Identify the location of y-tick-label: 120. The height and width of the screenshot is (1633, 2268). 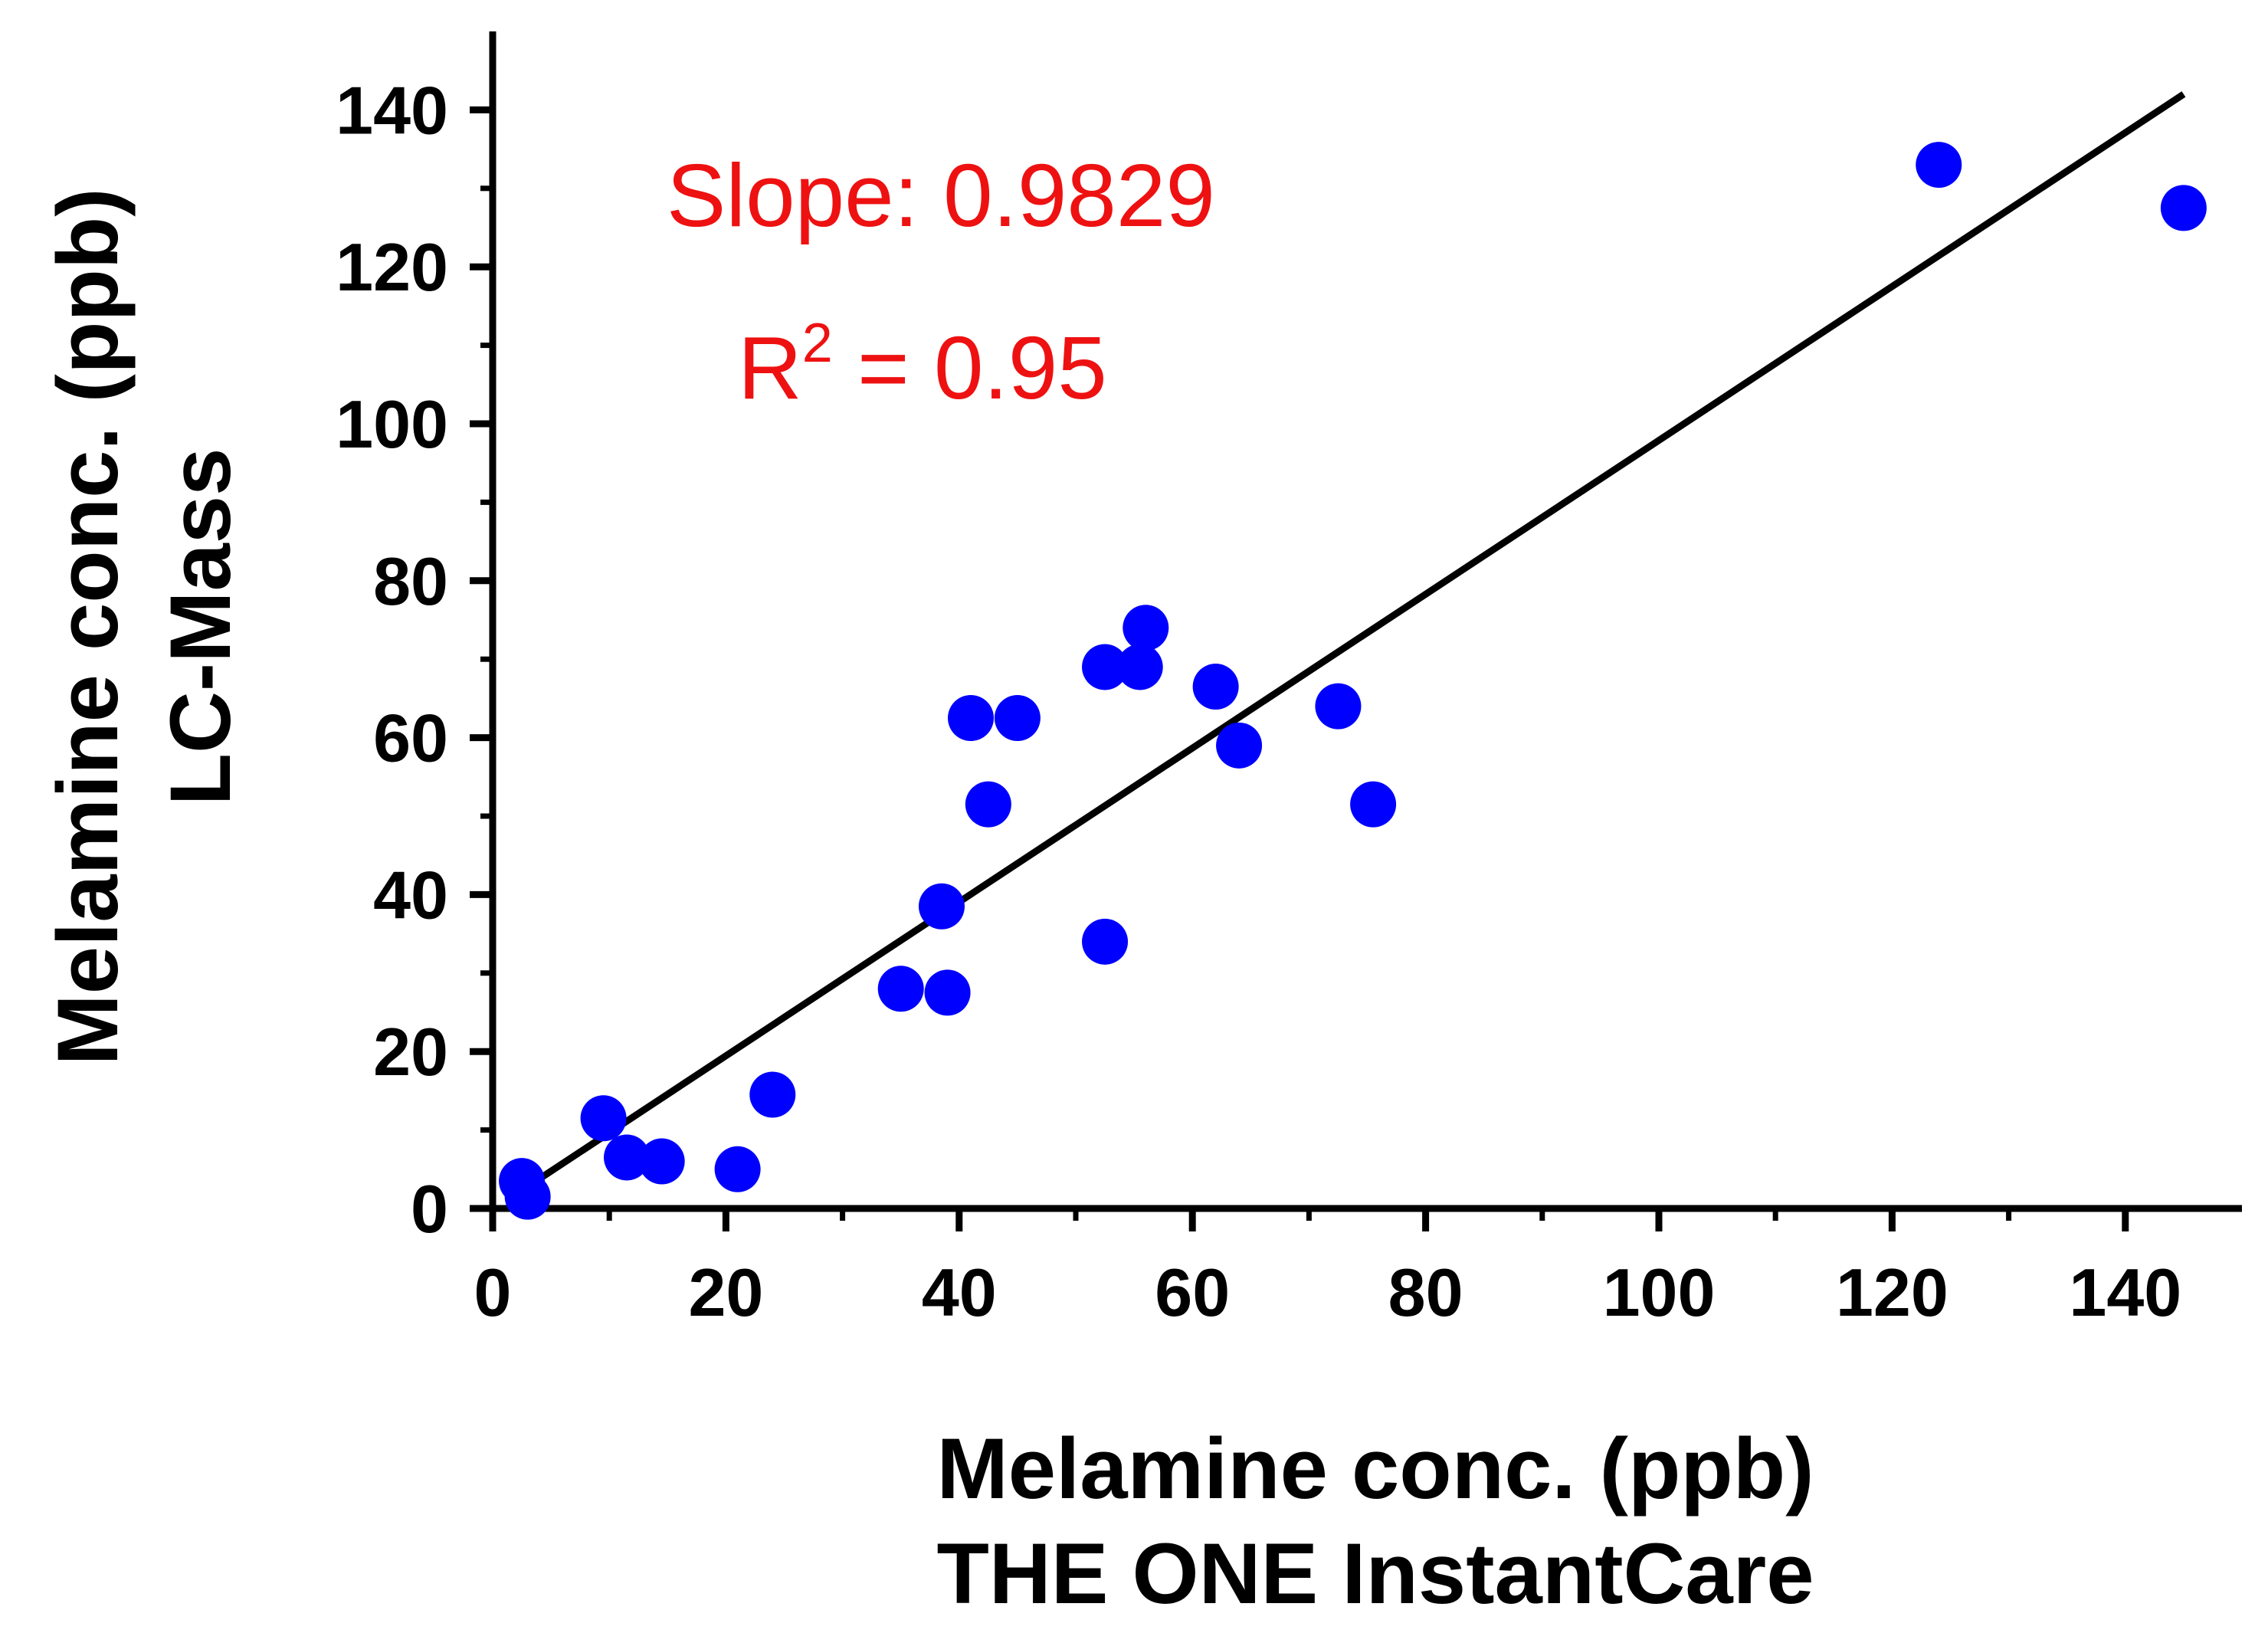
(392, 267).